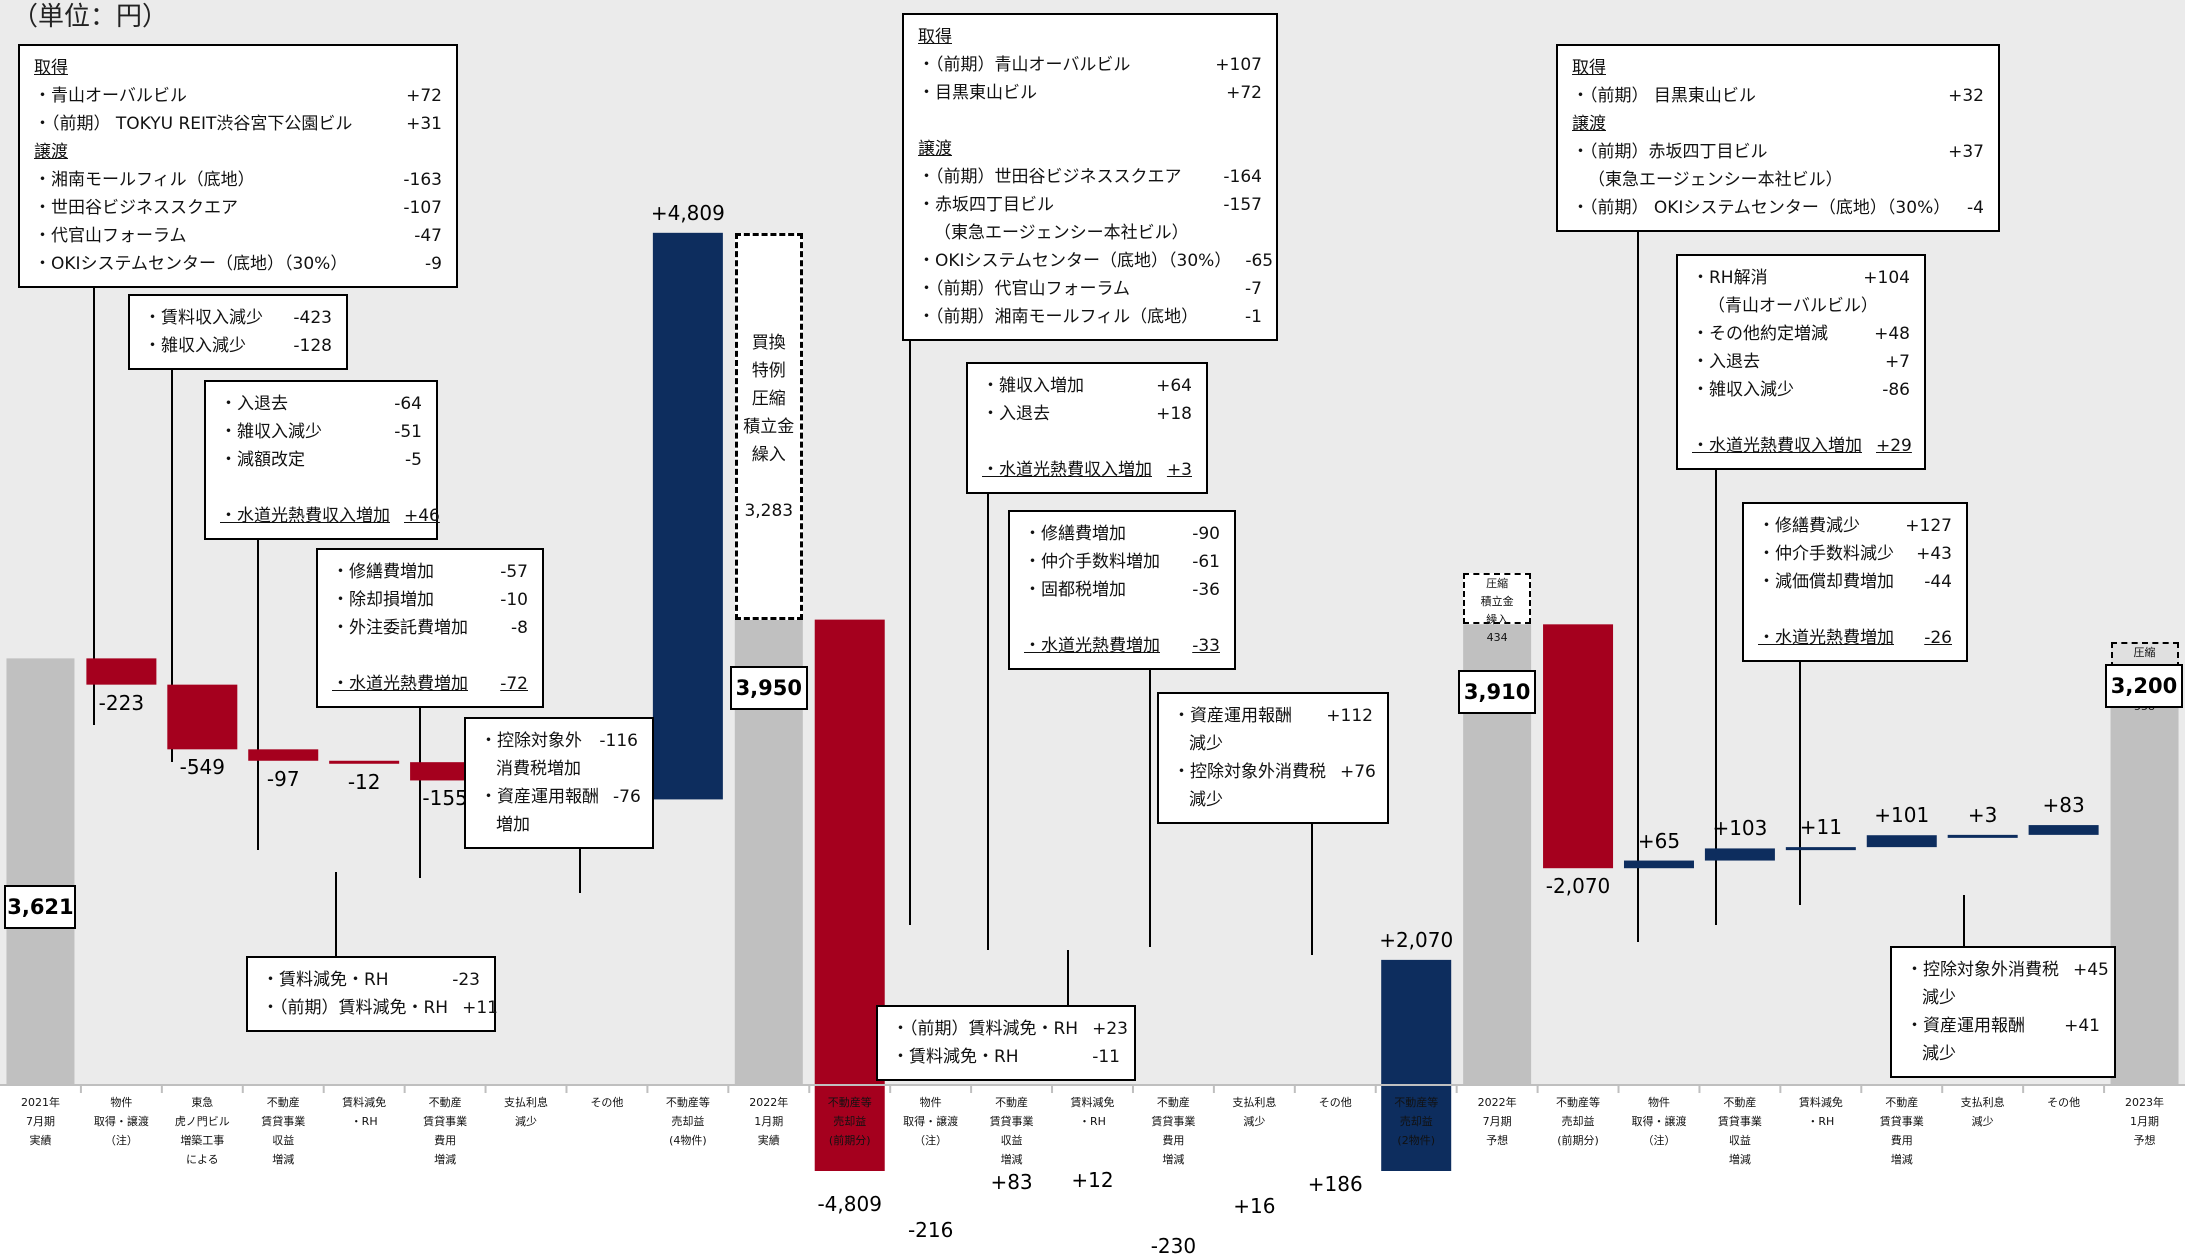  Describe the element at coordinates (1092, 1089) in the screenshot. I see `x-ticks` at that location.